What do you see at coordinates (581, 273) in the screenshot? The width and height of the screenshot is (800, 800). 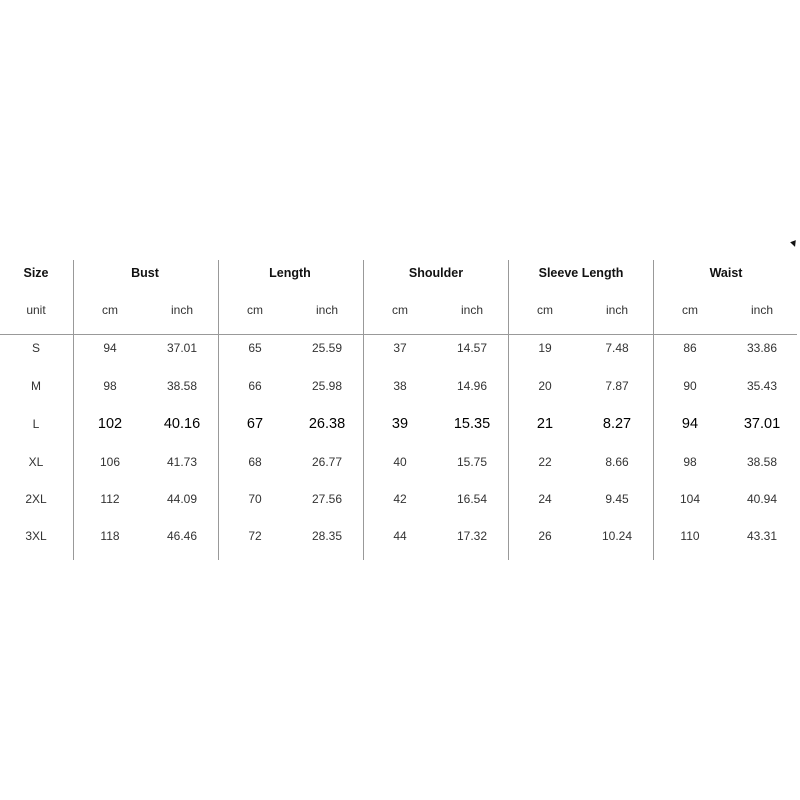 I see `group-header: Sleeve Length` at bounding box center [581, 273].